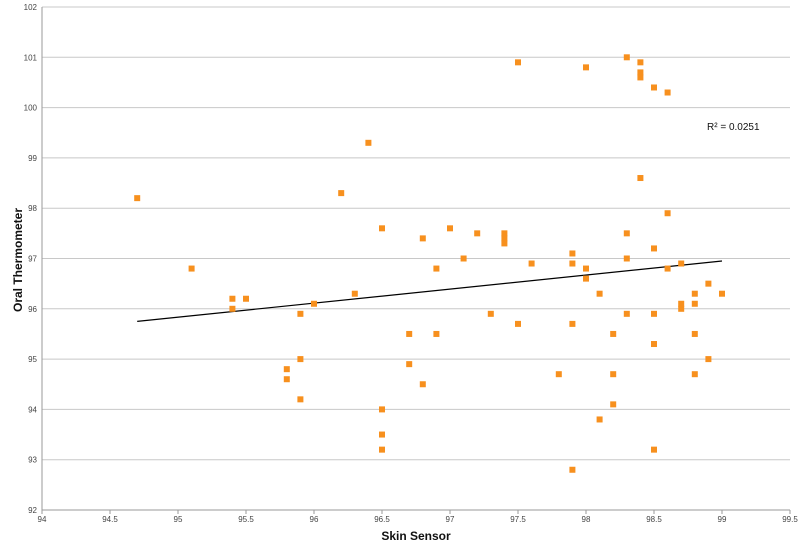 The image size is (800, 547). Describe the element at coordinates (430, 291) in the screenshot. I see `trendline` at that location.